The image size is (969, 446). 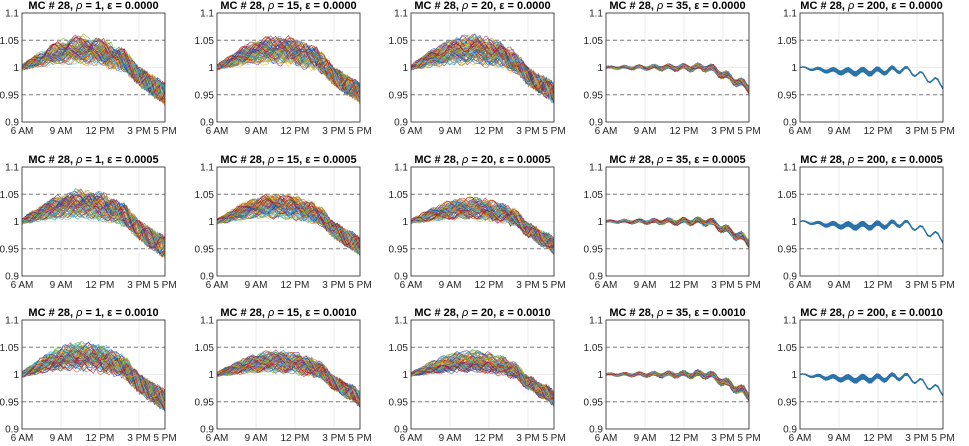 I want to click on subplot-title: MC # 28, ρ = 200, ε = 0.0005, so click(x=871, y=160).